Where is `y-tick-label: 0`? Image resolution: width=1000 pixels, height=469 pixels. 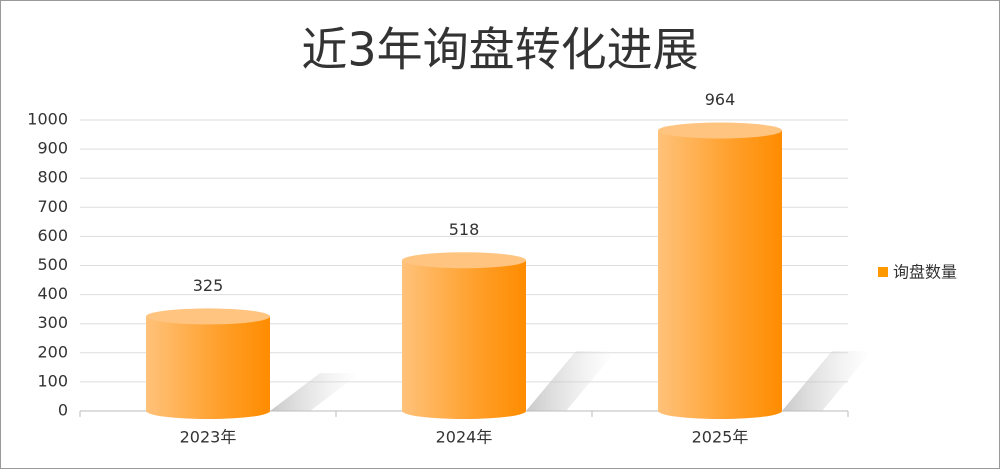 y-tick-label: 0 is located at coordinates (63, 410).